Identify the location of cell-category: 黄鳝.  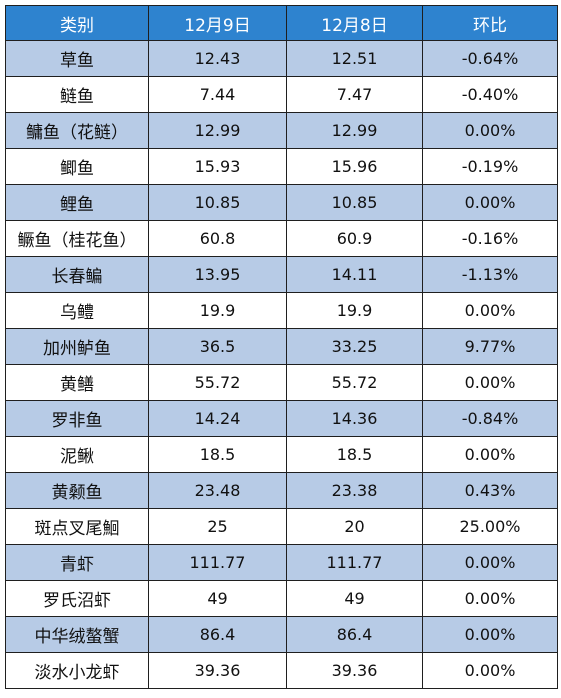
(77, 382).